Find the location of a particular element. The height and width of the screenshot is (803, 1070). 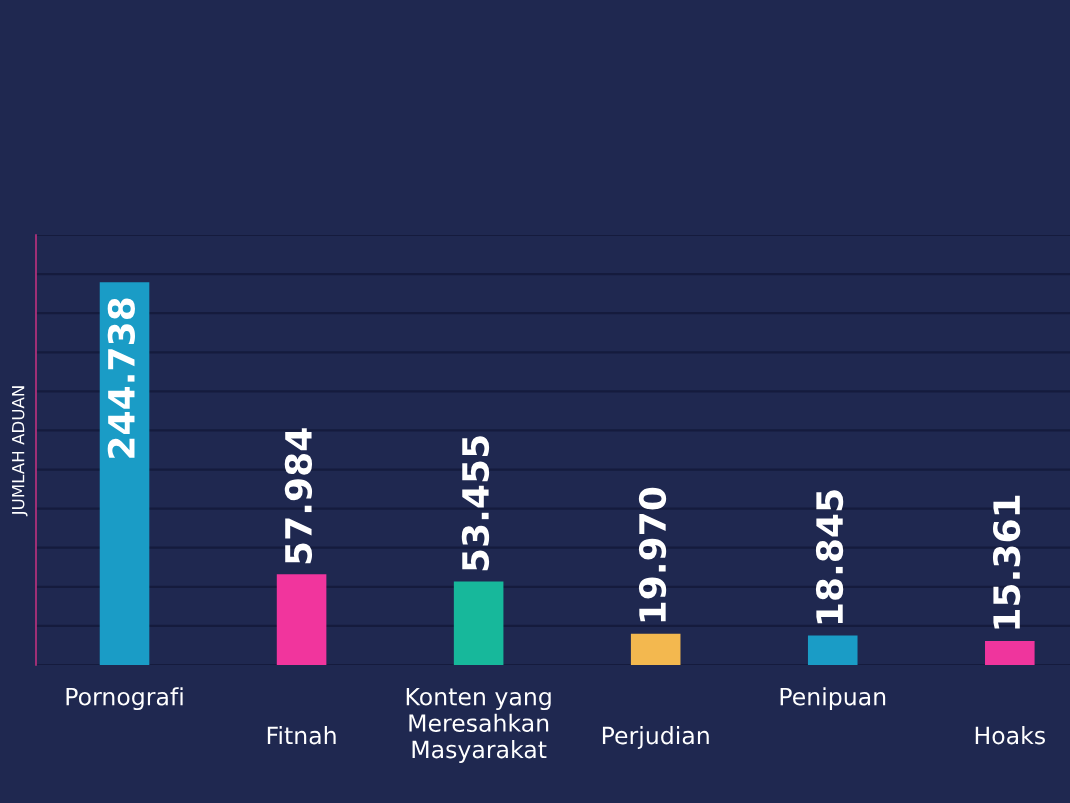

x-tick-label: Hoaks is located at coordinates (1010, 735).